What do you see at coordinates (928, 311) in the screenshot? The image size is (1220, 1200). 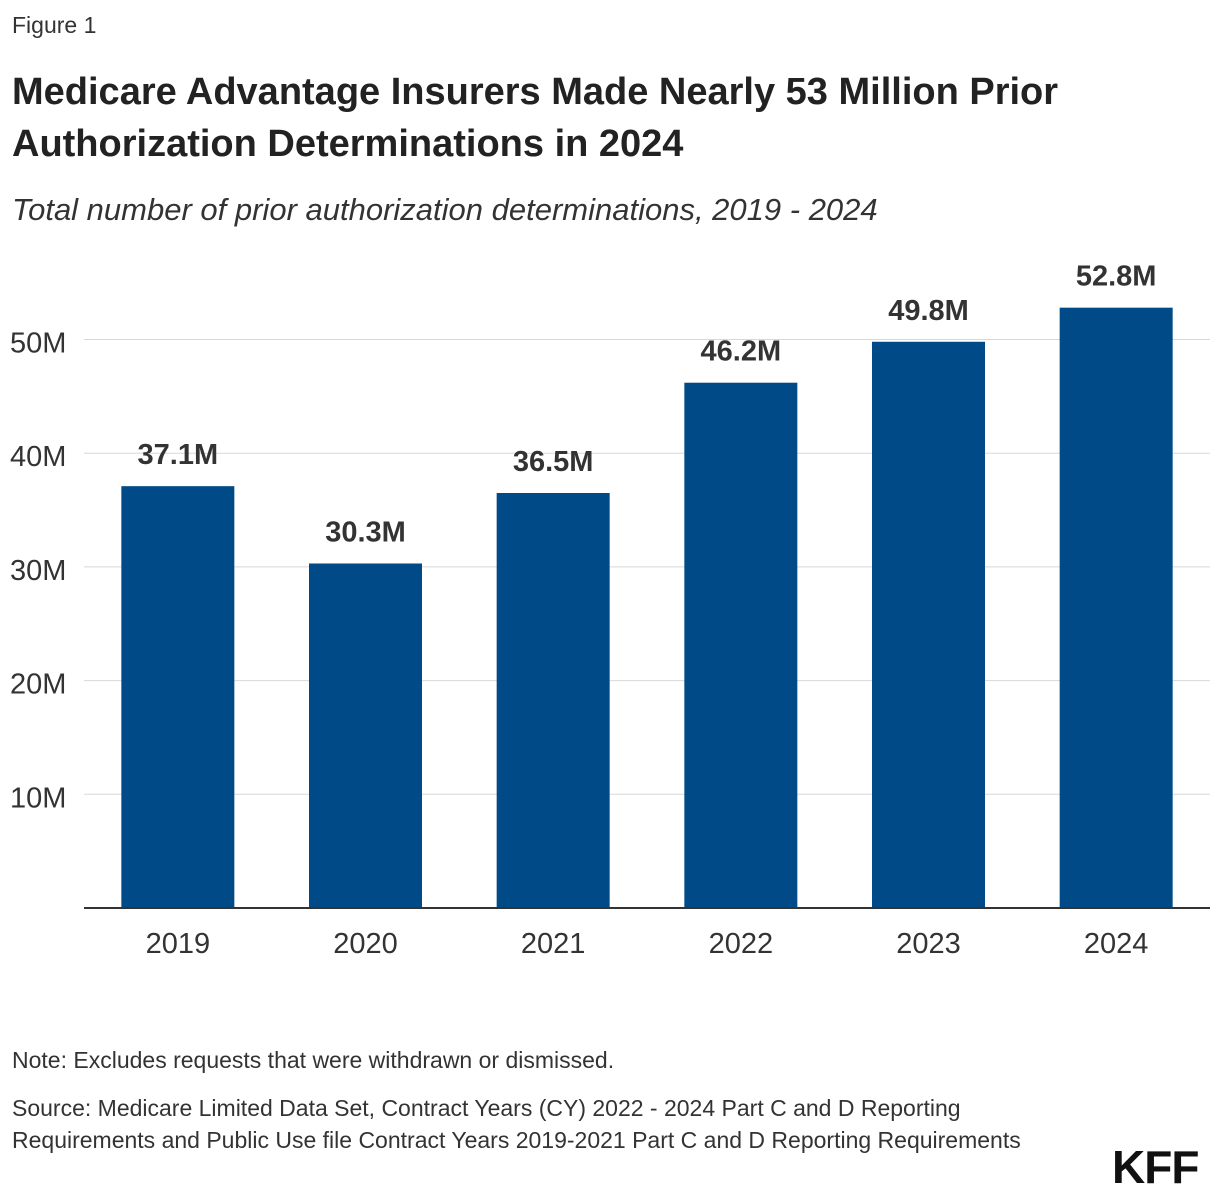 I see `data-label-2023: 49.8M` at bounding box center [928, 311].